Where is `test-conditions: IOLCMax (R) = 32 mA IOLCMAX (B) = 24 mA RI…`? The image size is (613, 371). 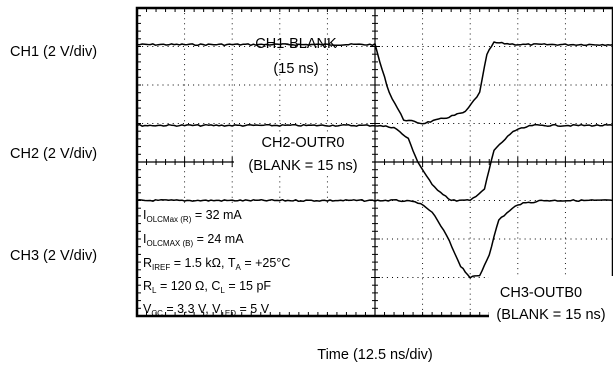
test-conditions: IOLCMax (R) = 32 mA IOLCMAX (B) = 24 mA RI… is located at coordinates (256, 262).